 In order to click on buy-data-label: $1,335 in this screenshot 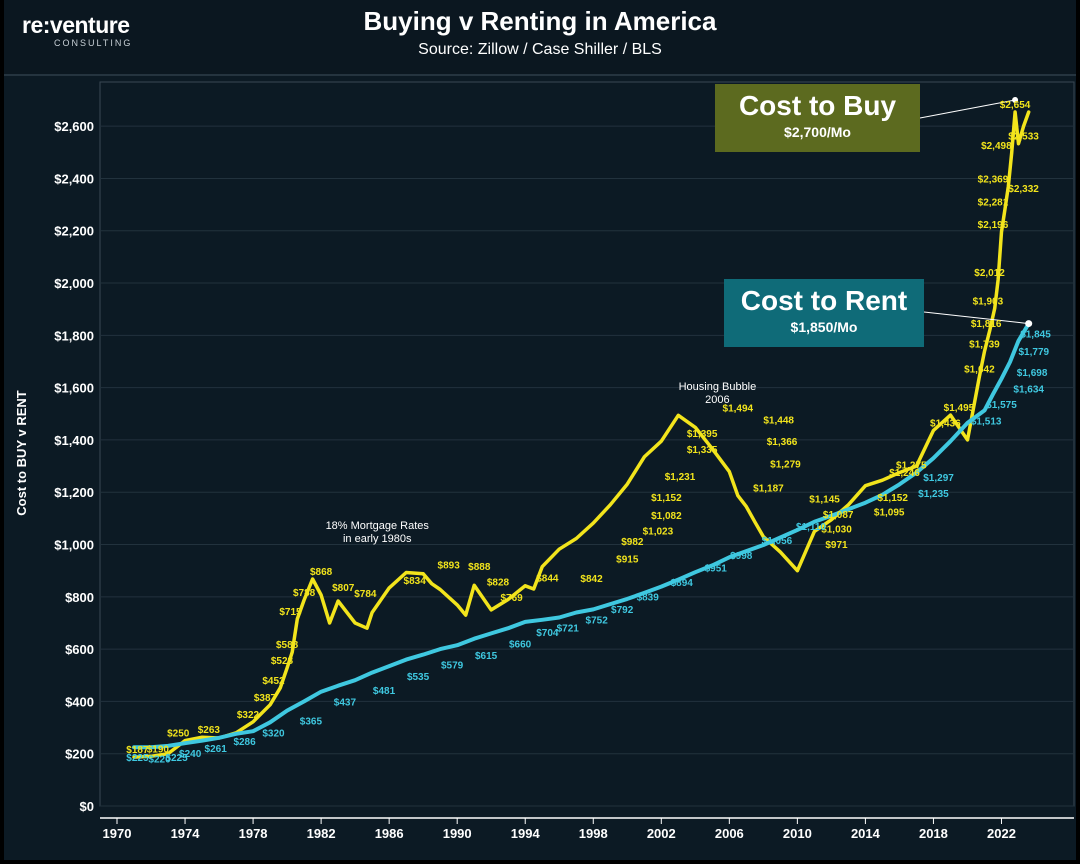, I will do `click(702, 450)`.